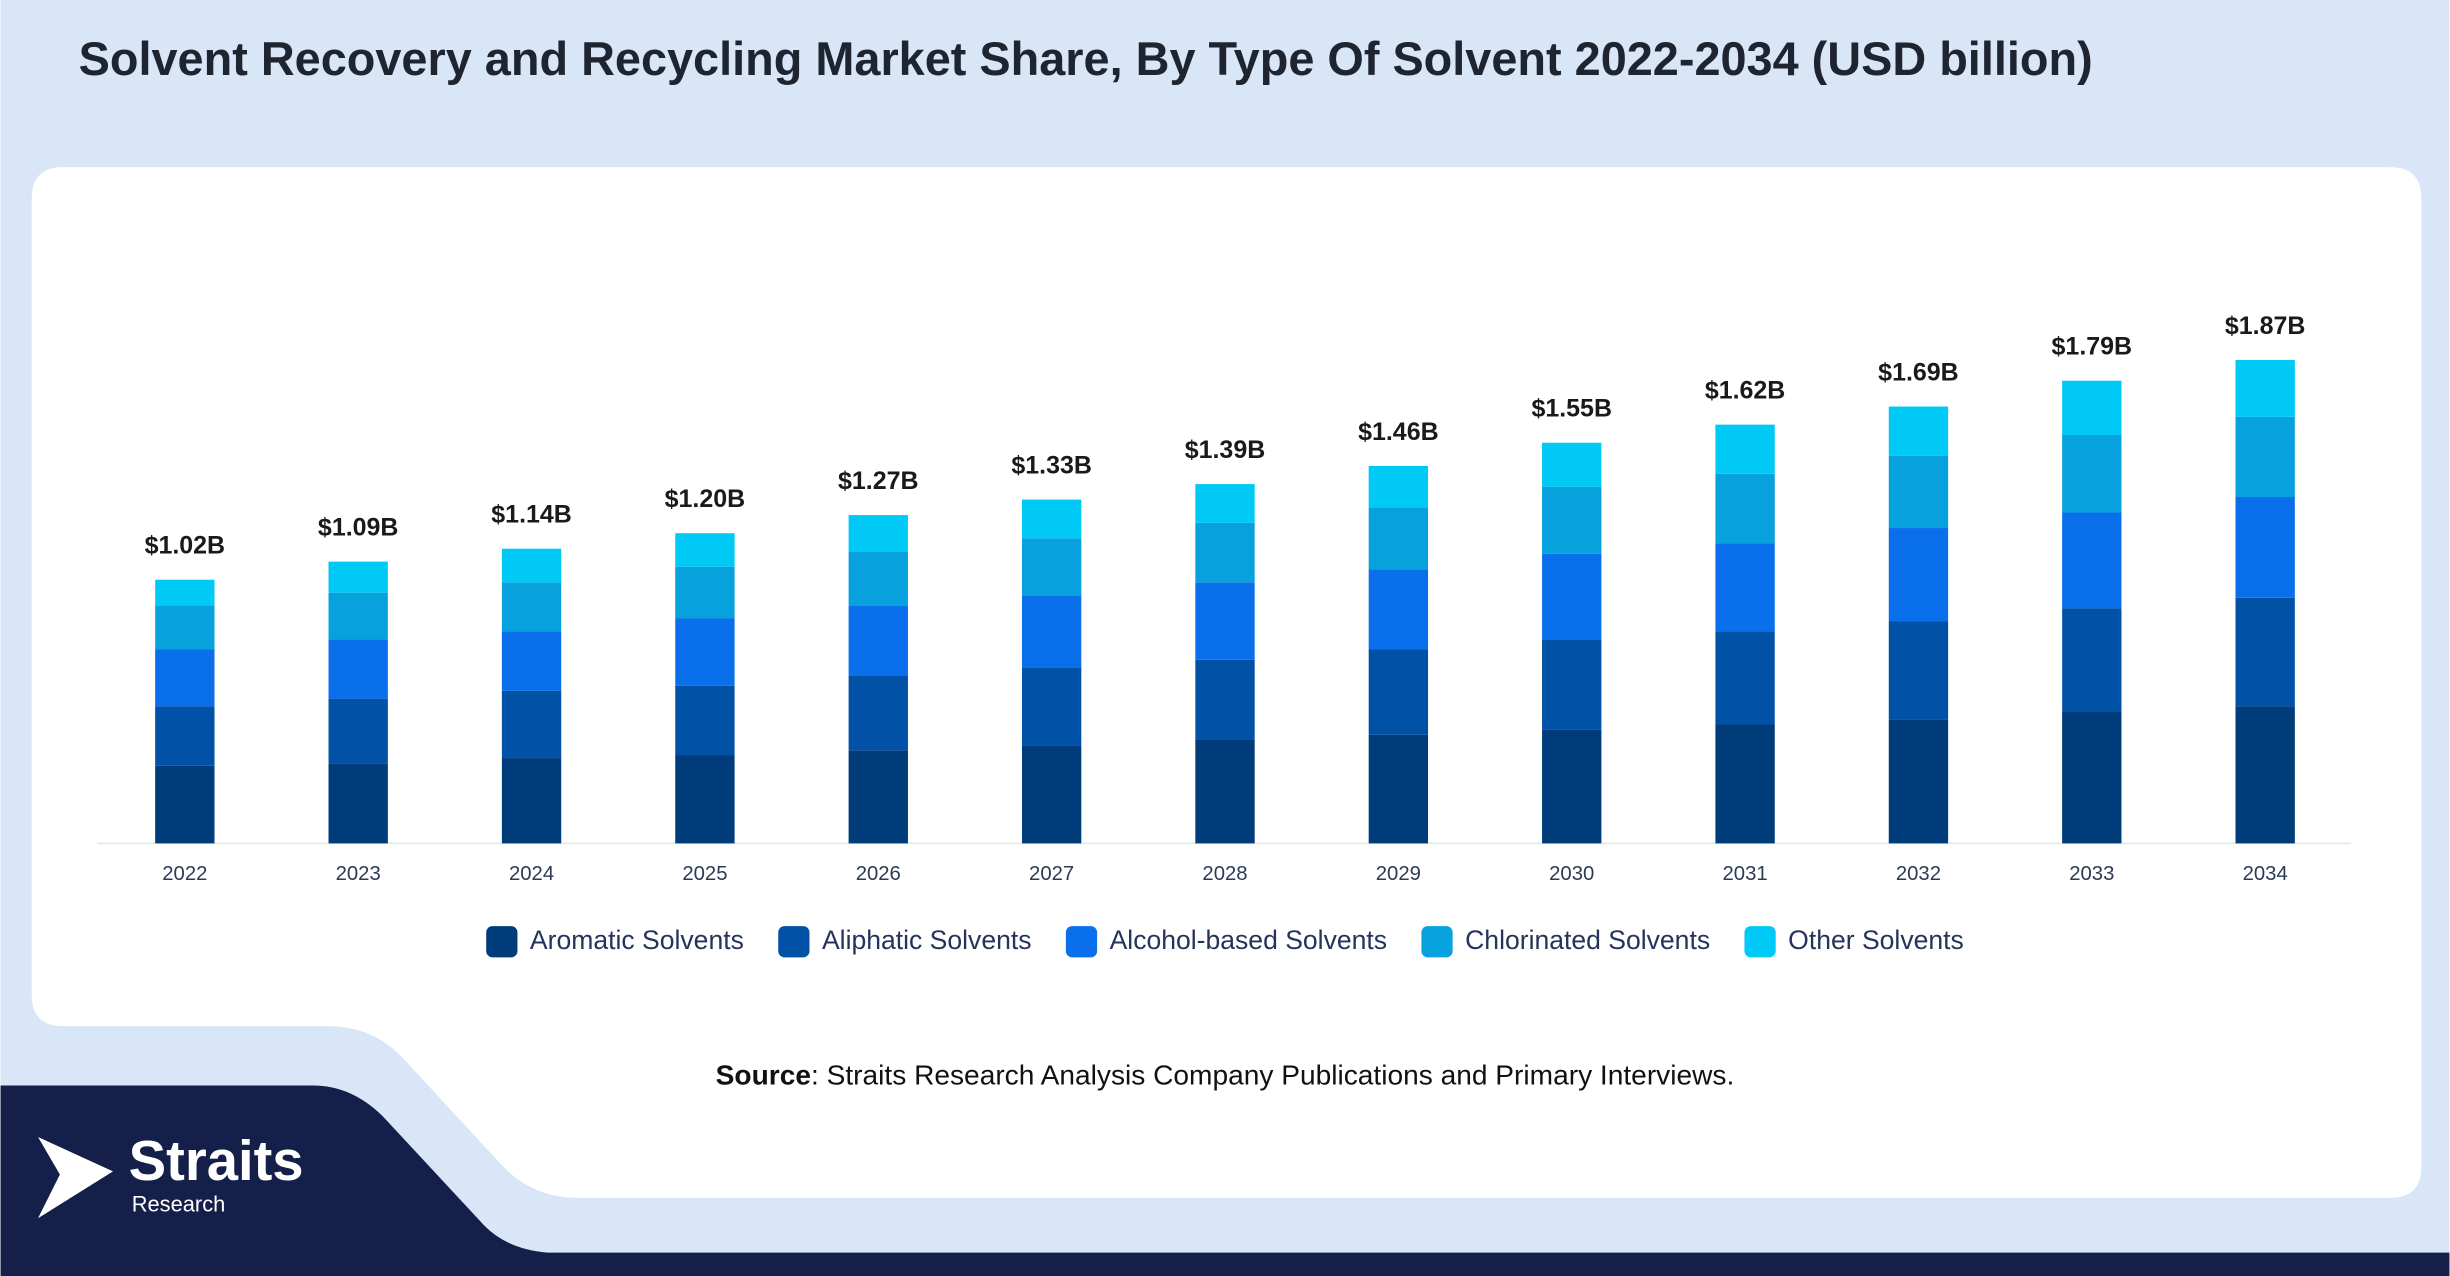 The width and height of the screenshot is (2450, 1276). Describe the element at coordinates (531, 874) in the screenshot. I see `x-tick-label: 2024` at that location.